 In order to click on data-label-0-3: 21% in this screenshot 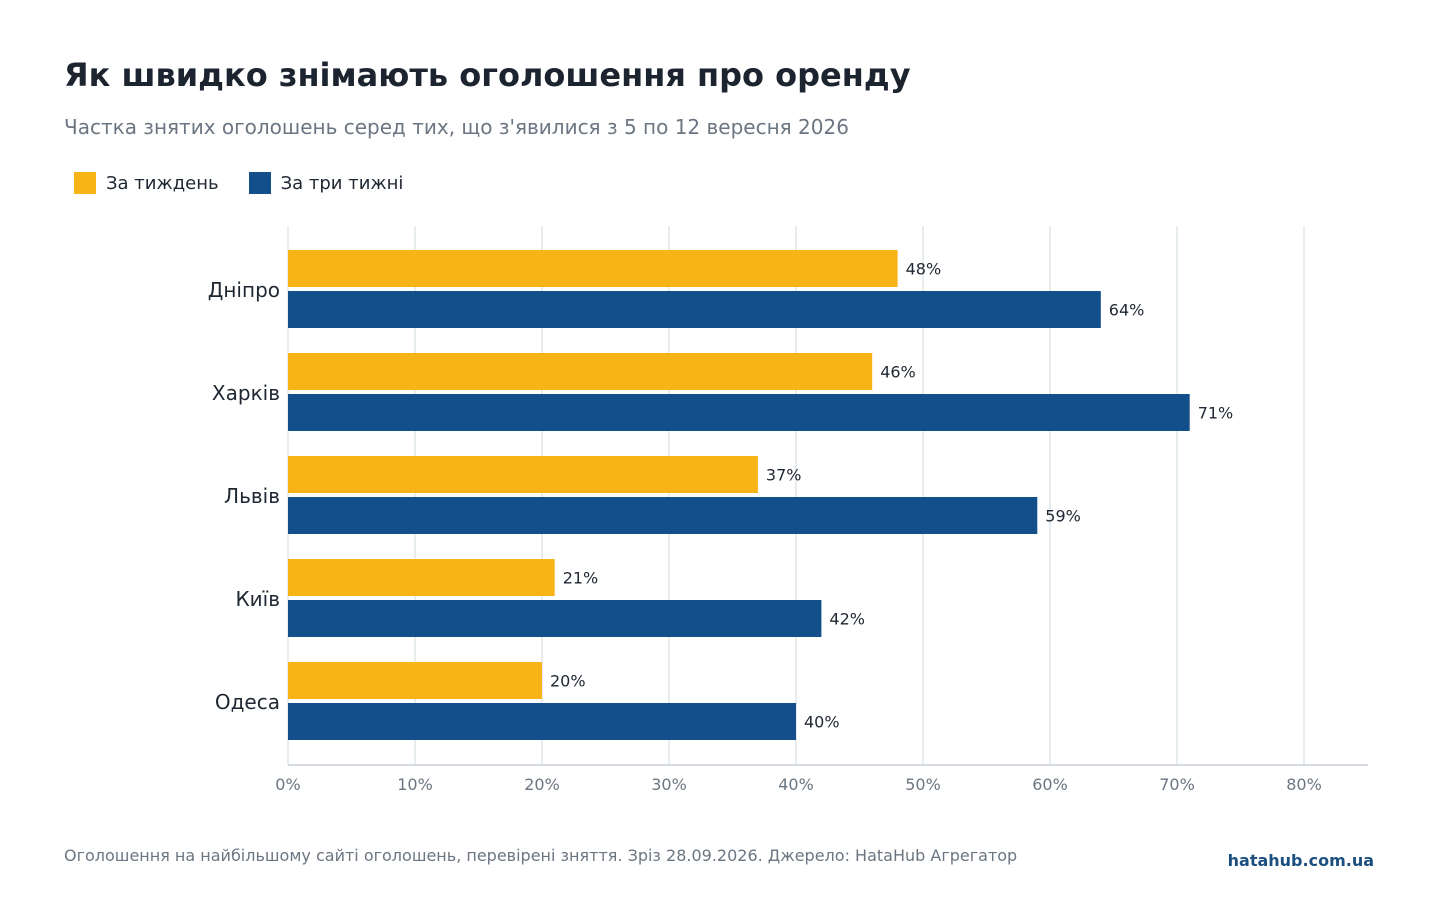, I will do `click(581, 578)`.